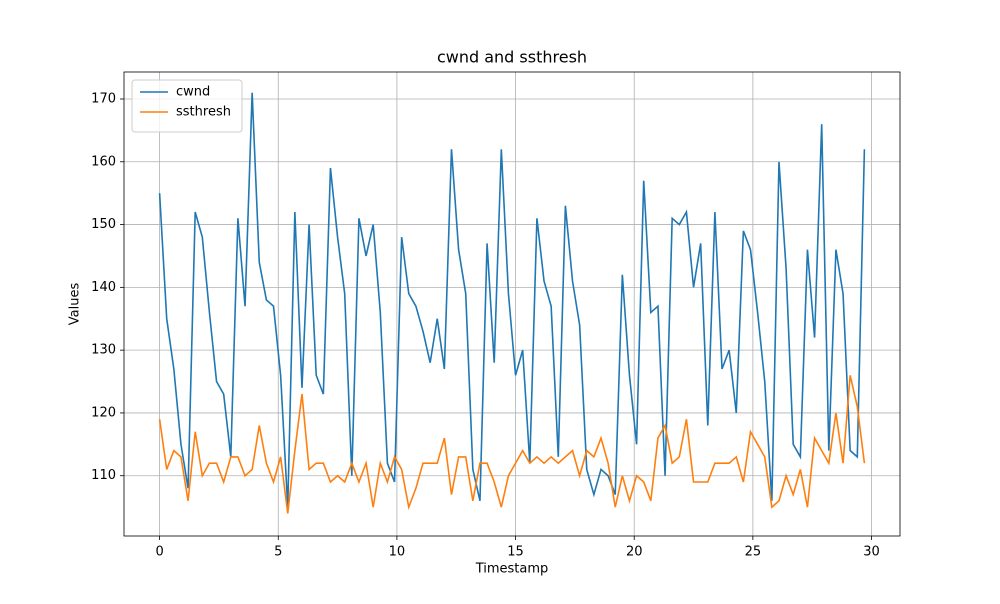 The height and width of the screenshot is (604, 1000). I want to click on y-tick-label: 160, so click(103, 161).